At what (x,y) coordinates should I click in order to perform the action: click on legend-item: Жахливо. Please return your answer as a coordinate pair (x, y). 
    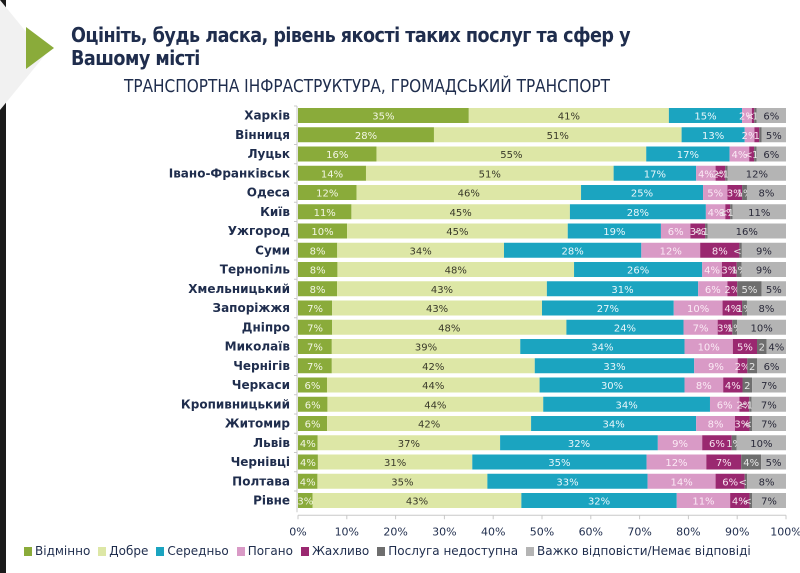
    Looking at the image, I should click on (334, 551).